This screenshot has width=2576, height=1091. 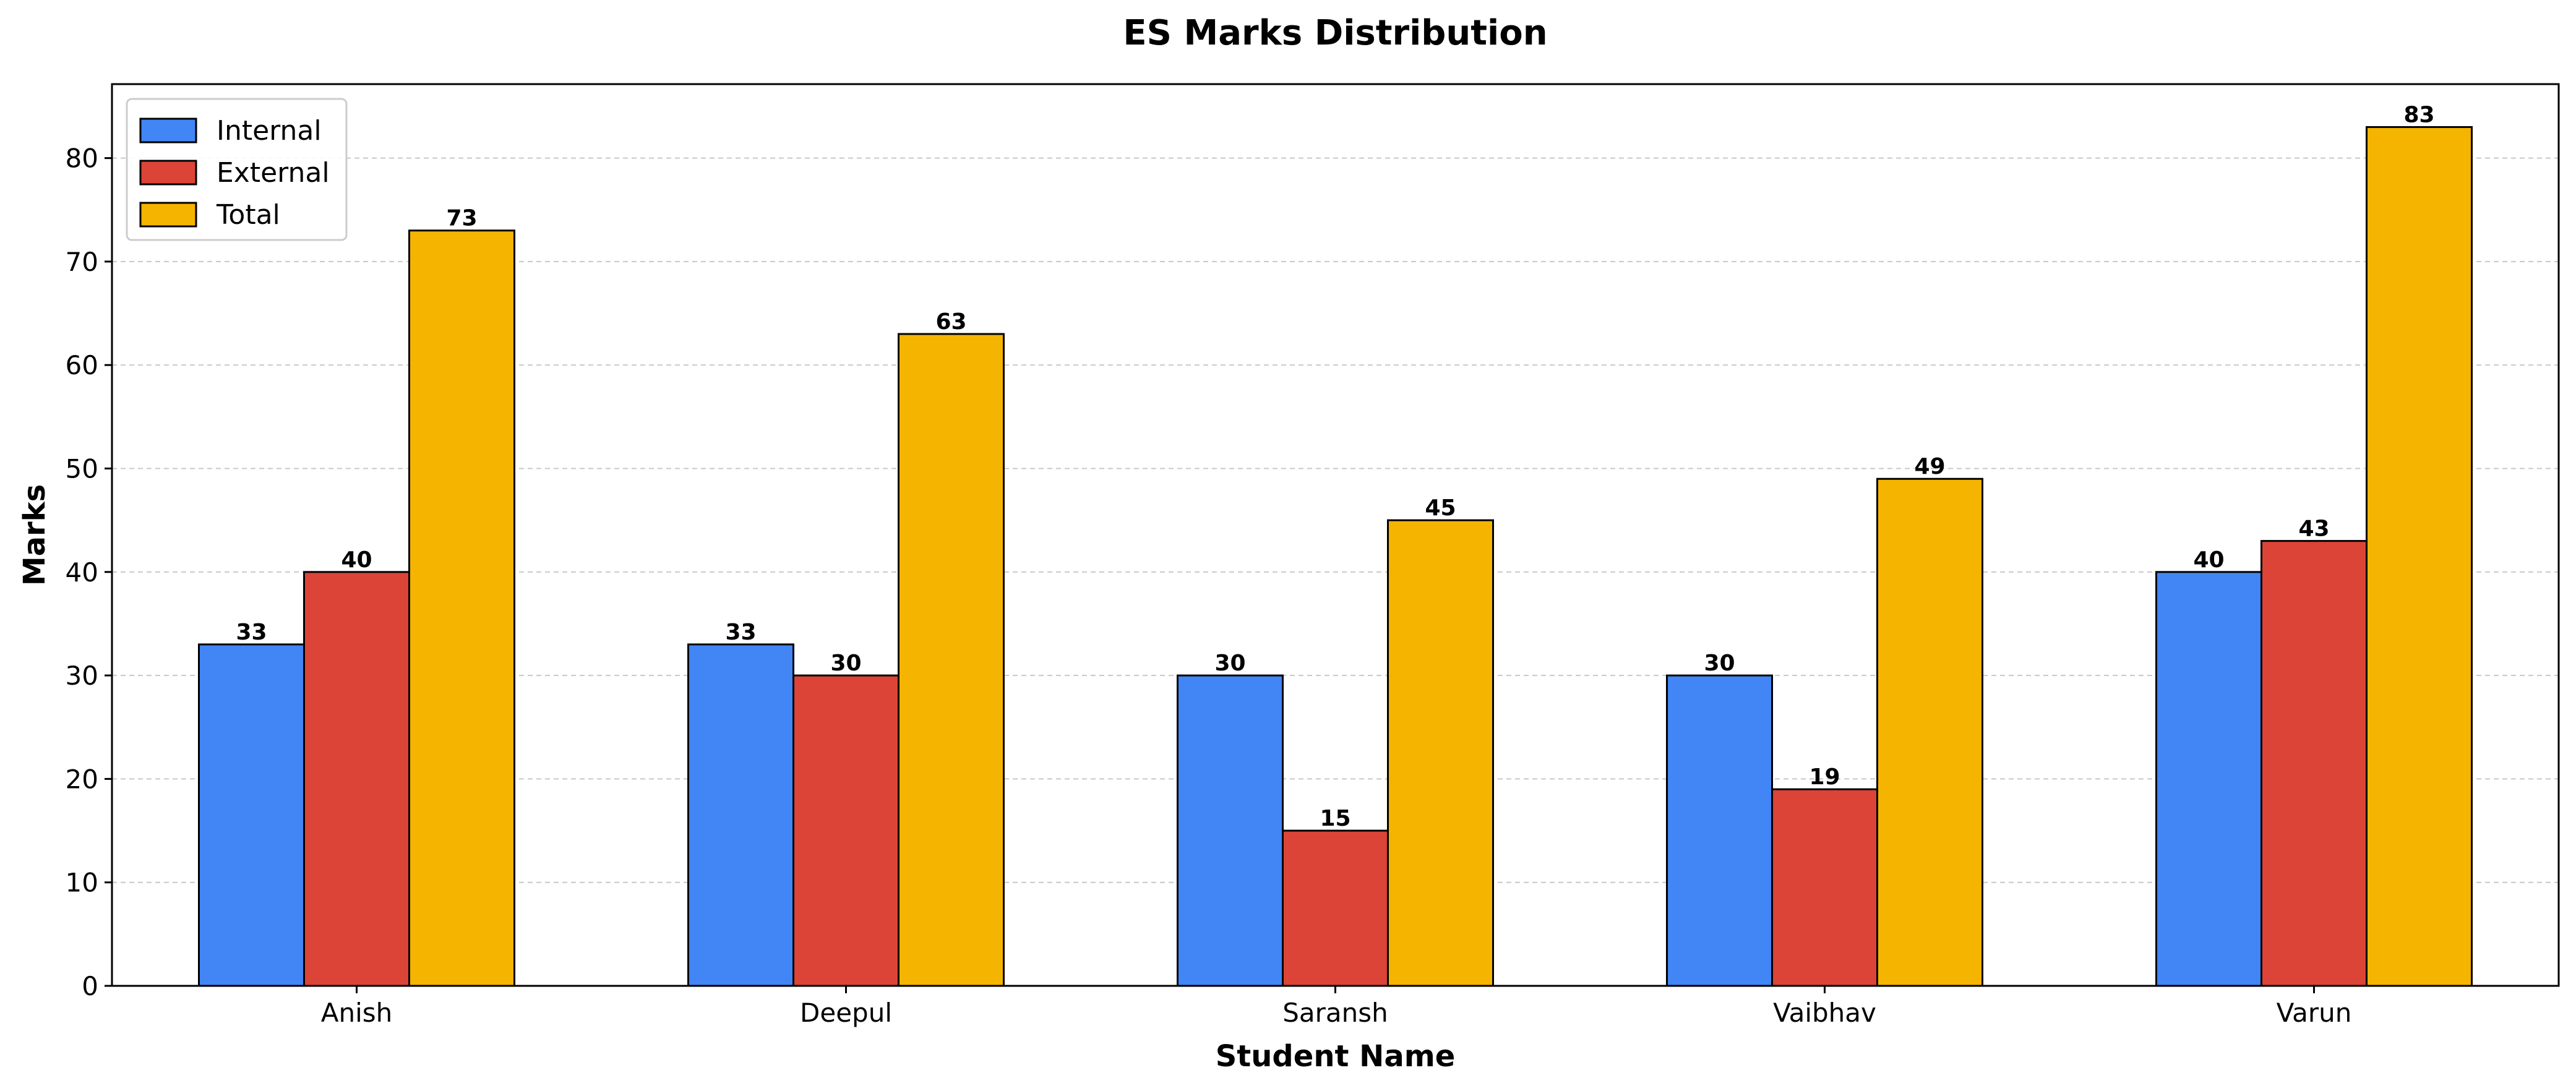 I want to click on y-tick-label: 50, so click(x=82, y=469).